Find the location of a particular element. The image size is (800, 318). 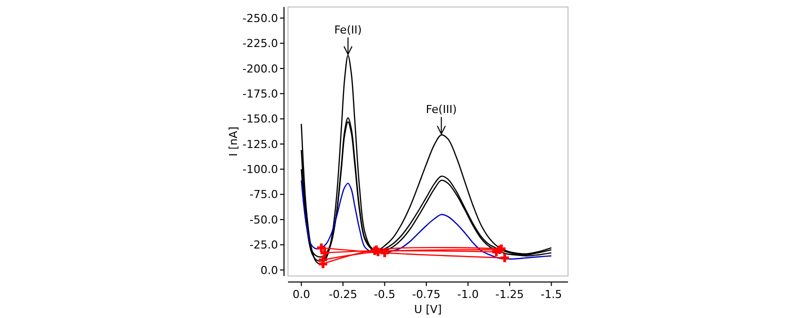

y-tick-label: -25.0 is located at coordinates (264, 245).